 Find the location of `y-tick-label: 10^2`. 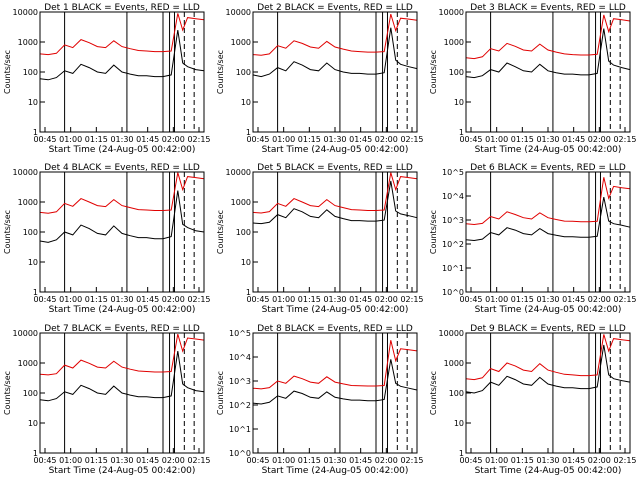

y-tick-label: 10^2 is located at coordinates (240, 405).